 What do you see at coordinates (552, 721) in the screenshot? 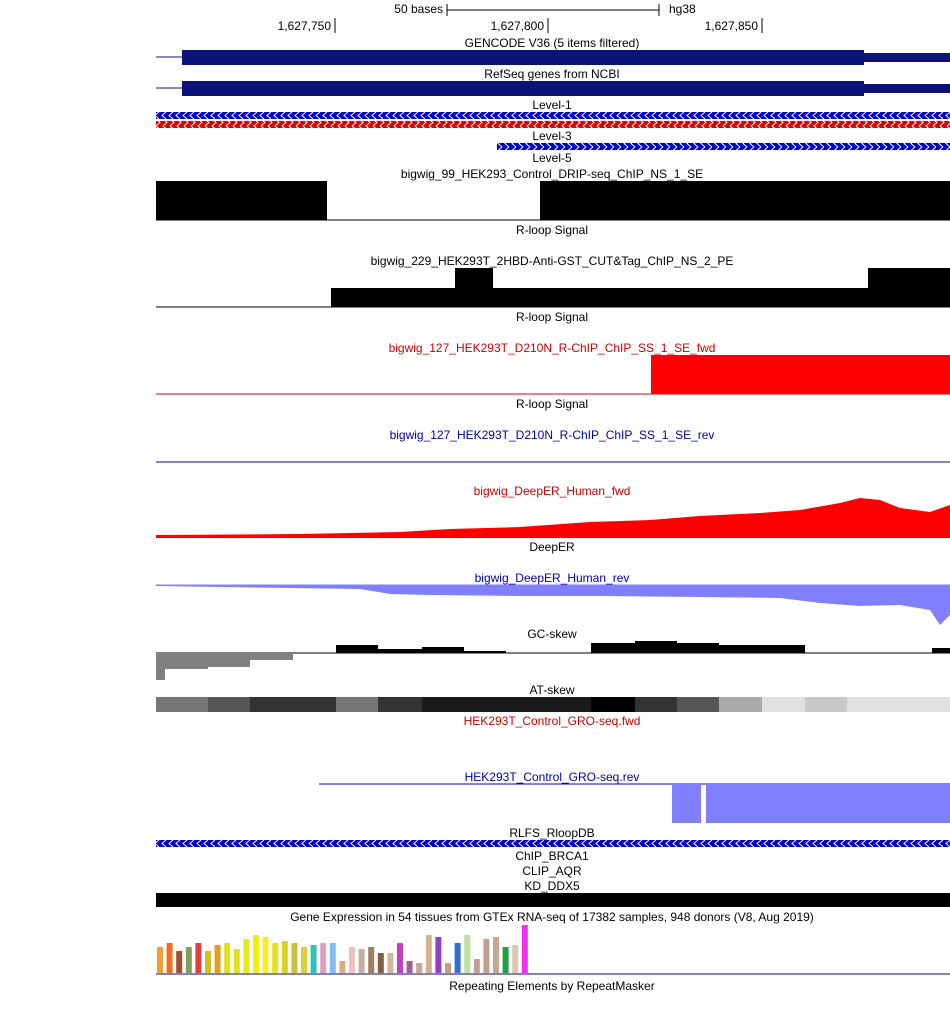
I see `track-label: HEK293T_Control_GRO-seq.fwd` at bounding box center [552, 721].